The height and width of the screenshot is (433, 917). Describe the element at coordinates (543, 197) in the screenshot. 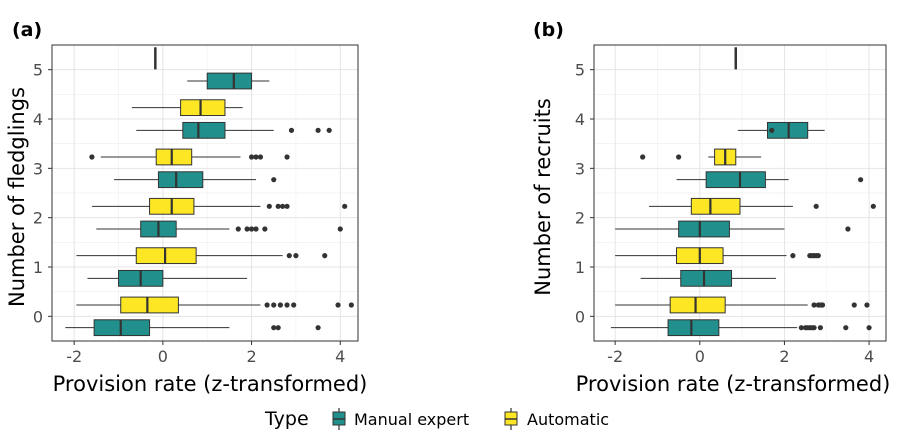

I see `panel-b-y-axis-label: Number of recruits` at that location.